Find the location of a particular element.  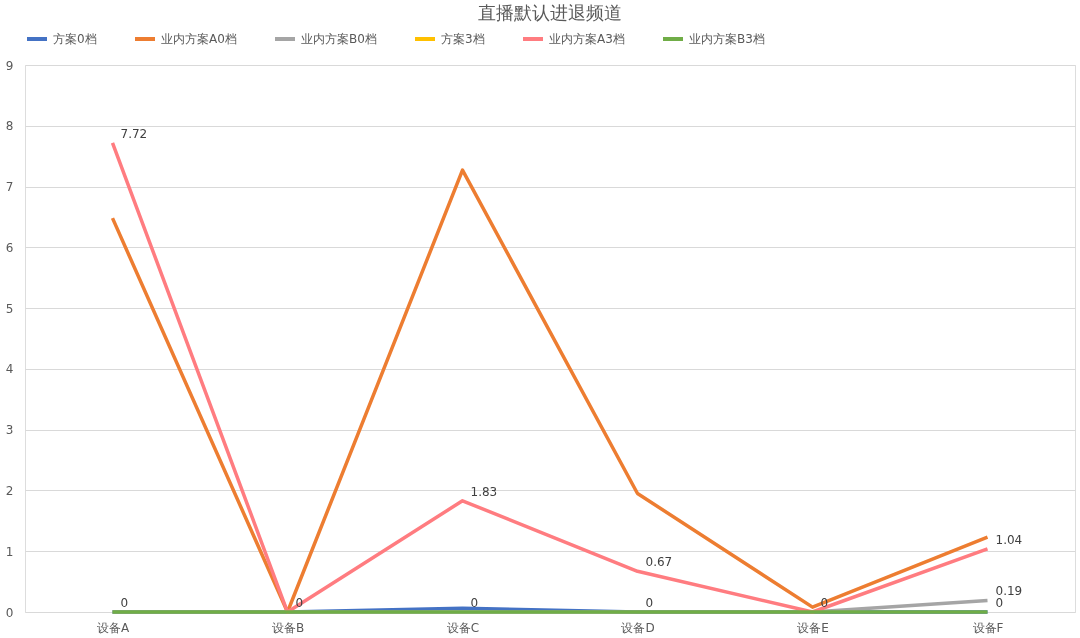

y-tick-label: 1 is located at coordinates (9, 551).